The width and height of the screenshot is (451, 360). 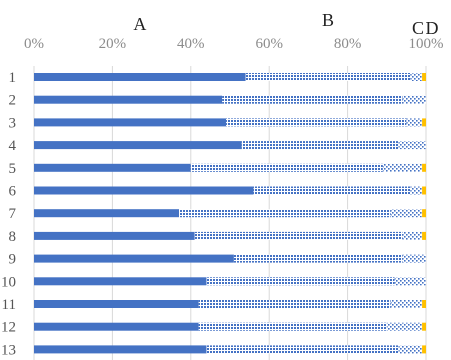 I want to click on y-category-label: 4, so click(x=13, y=146).